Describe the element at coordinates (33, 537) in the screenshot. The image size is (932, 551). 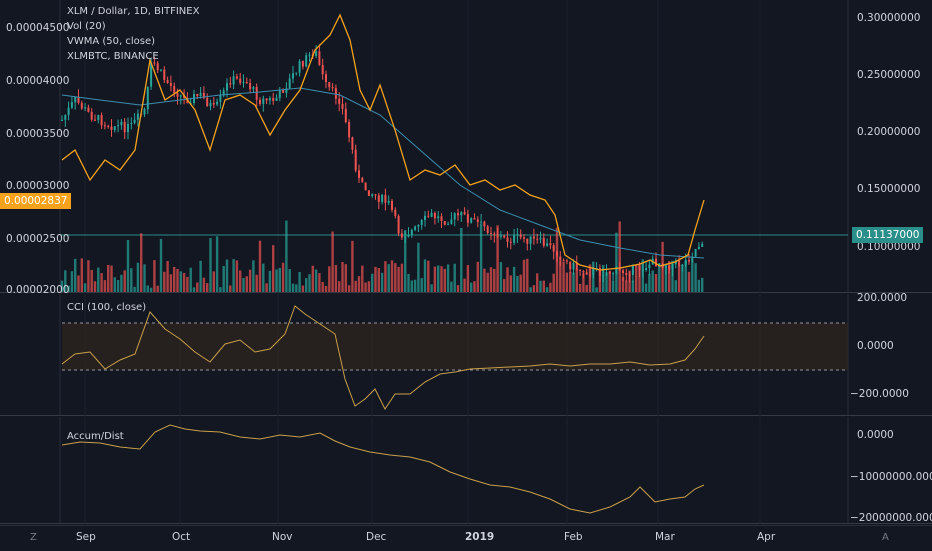
I see `zoom-icon: Z` at that location.